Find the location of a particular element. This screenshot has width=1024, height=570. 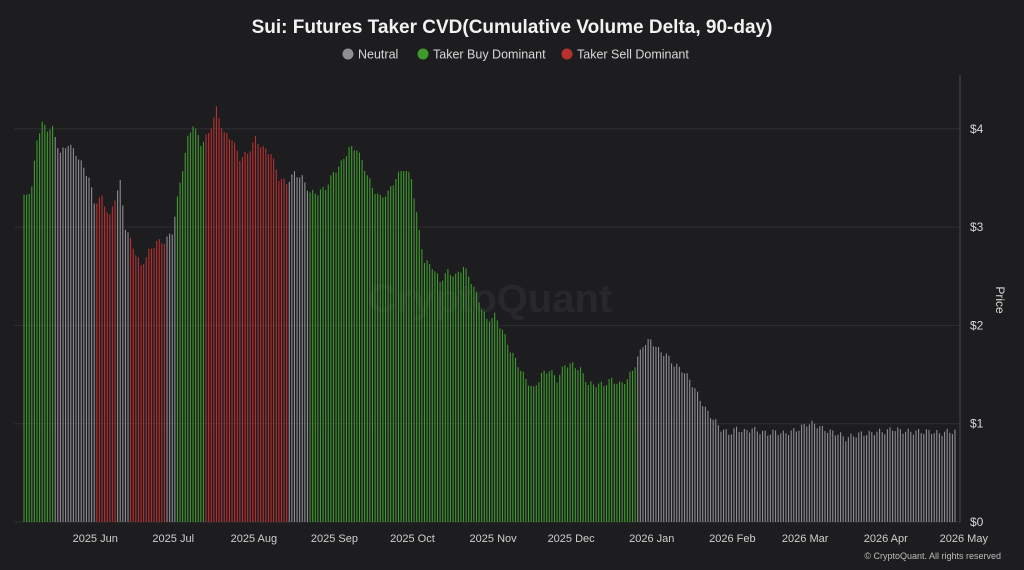

y-tick-label: $2 is located at coordinates (977, 325).